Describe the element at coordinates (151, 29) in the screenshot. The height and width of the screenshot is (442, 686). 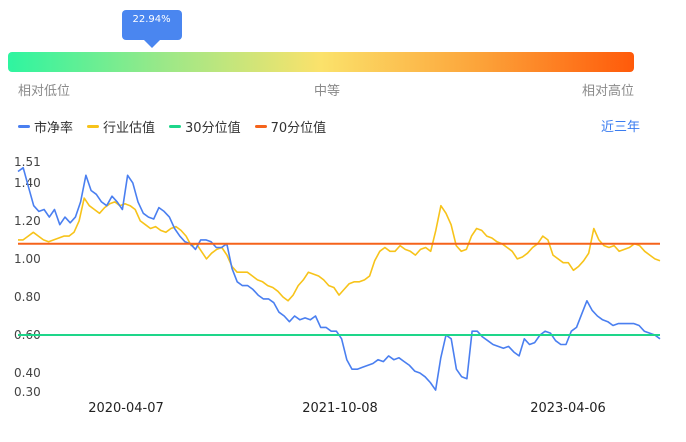
I see `percentile-tooltip: 22.94%` at that location.